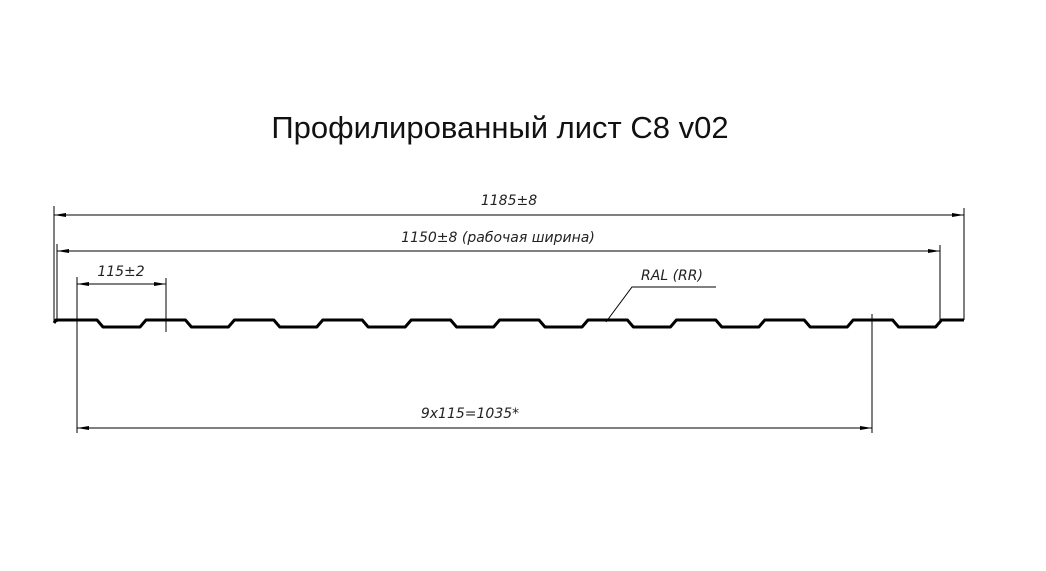 This screenshot has height=571, width=1046. Describe the element at coordinates (470, 414) in the screenshot. I see `dim-label-span: 9x115=1035*` at that location.